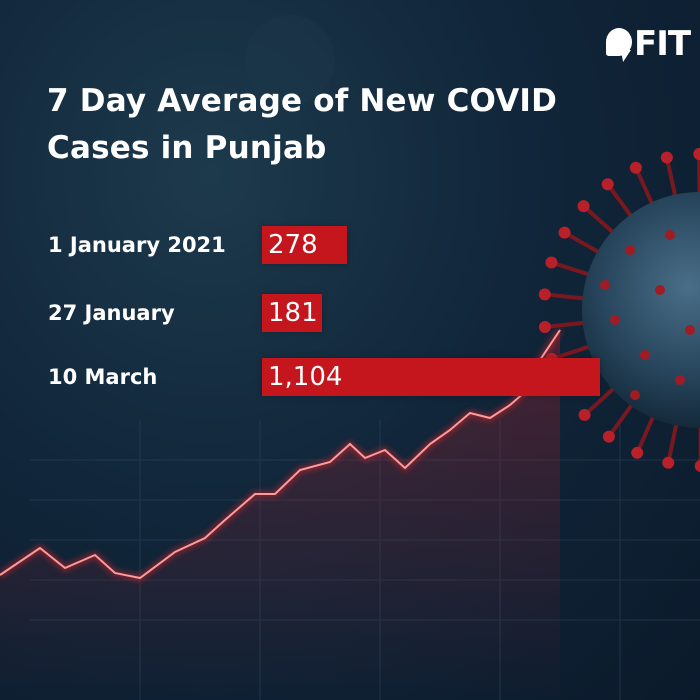  What do you see at coordinates (305, 377) in the screenshot?
I see `bar-value-label: 1,104` at bounding box center [305, 377].